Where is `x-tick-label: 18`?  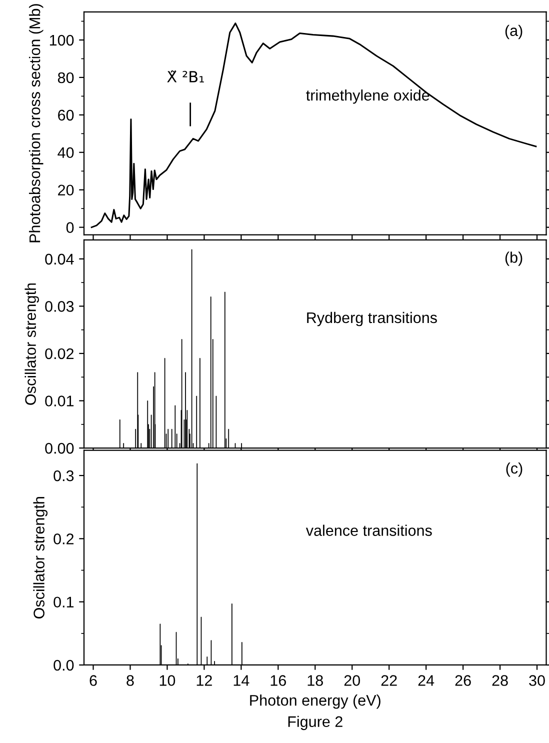 x-tick-label: 18 is located at coordinates (315, 680).